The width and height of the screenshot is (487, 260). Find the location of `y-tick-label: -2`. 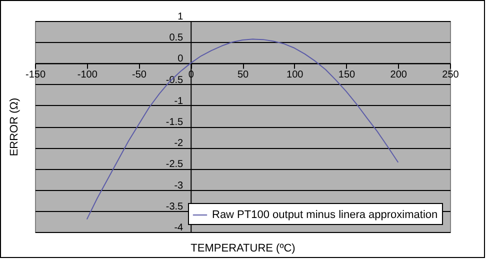

y-tick-label: -2 is located at coordinates (179, 144).